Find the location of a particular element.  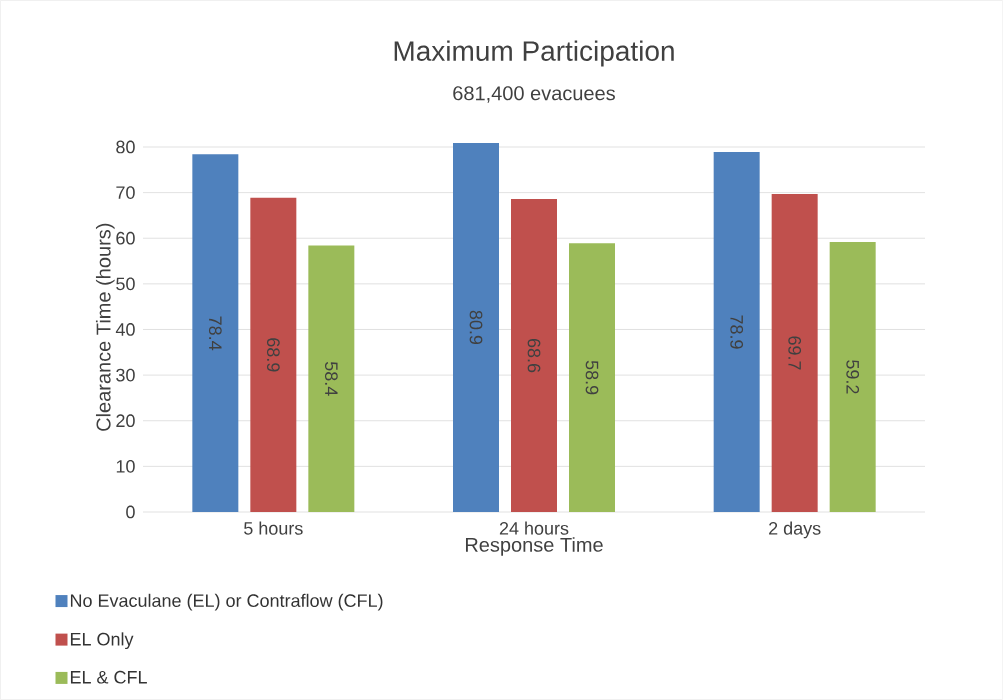

data-label: 78.4 is located at coordinates (215, 333).